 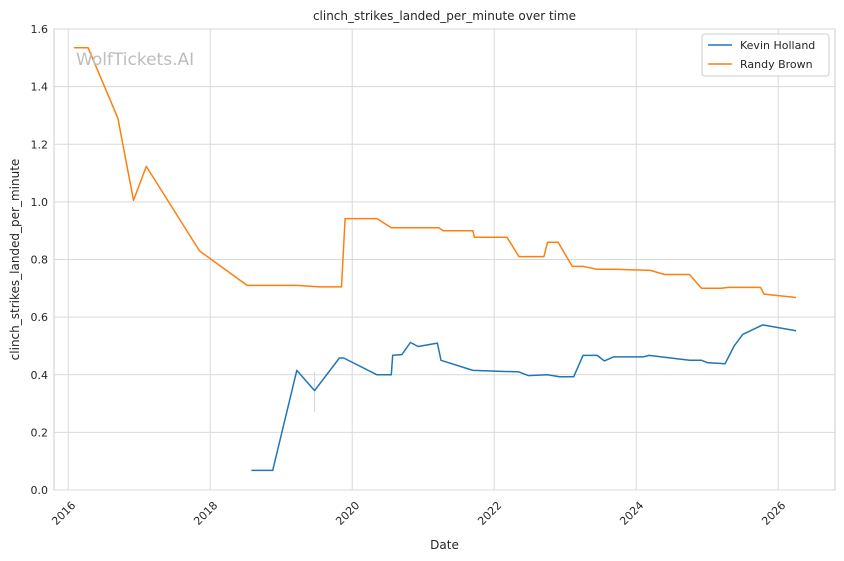 I want to click on legend-items: Kevin Holland Randy Brown, so click(x=761, y=55).